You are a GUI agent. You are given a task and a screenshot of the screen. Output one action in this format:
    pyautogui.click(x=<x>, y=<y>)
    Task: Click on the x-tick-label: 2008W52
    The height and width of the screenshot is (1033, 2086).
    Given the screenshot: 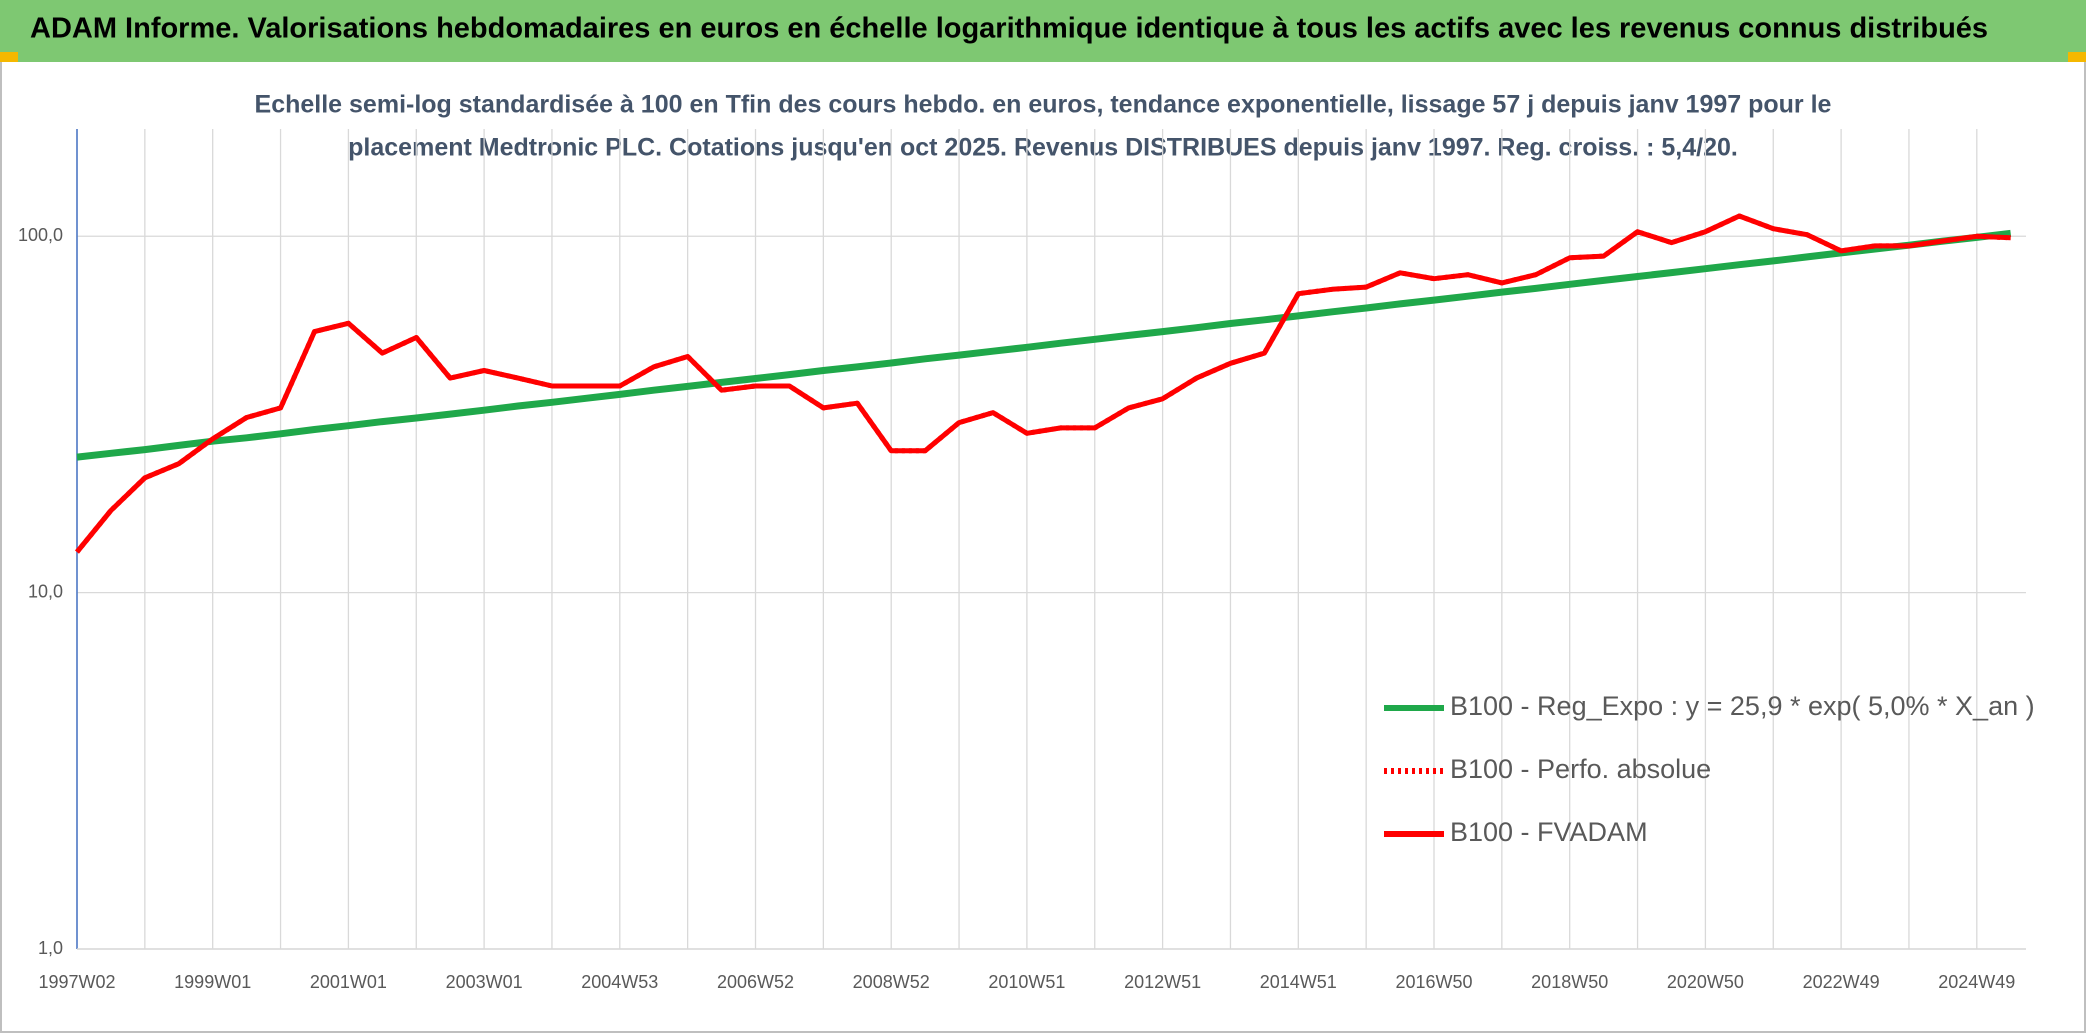 What is the action you would take?
    pyautogui.click(x=891, y=982)
    